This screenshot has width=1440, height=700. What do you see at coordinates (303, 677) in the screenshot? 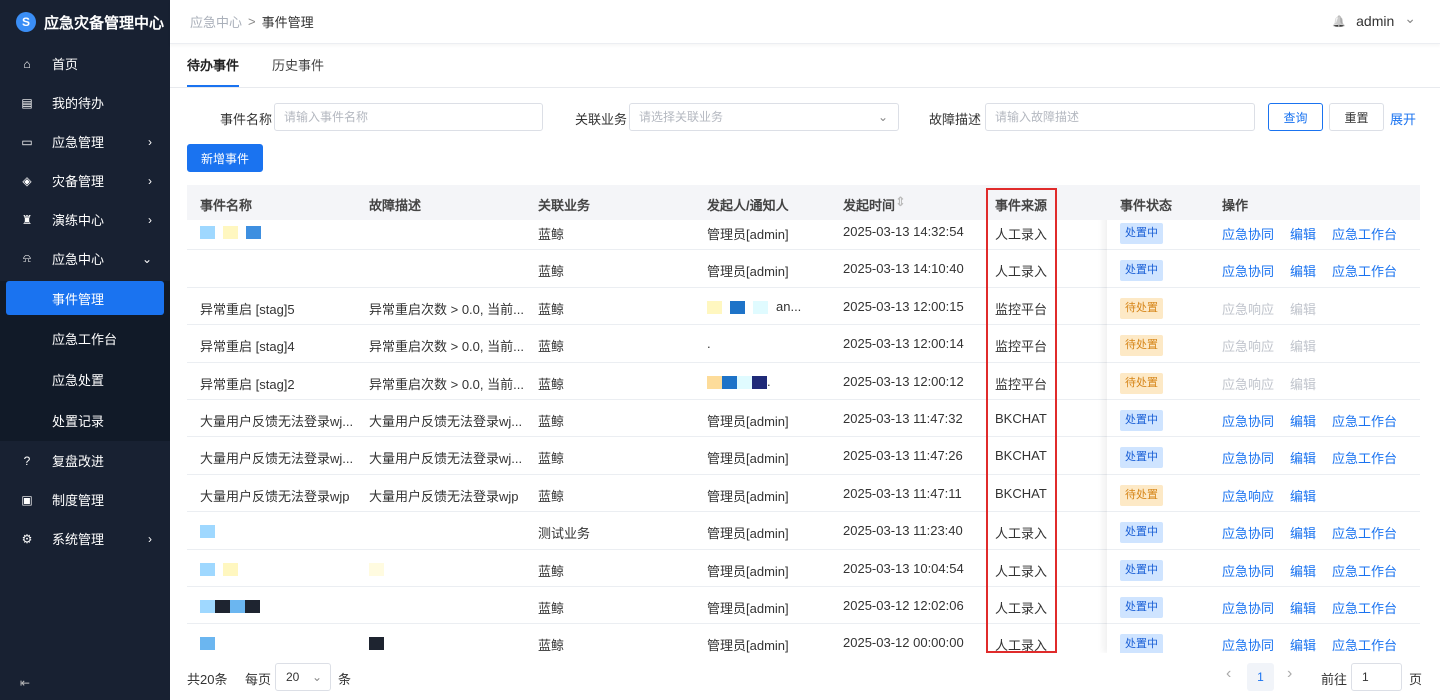
I see `page-size-select: 20 ⌄` at bounding box center [303, 677].